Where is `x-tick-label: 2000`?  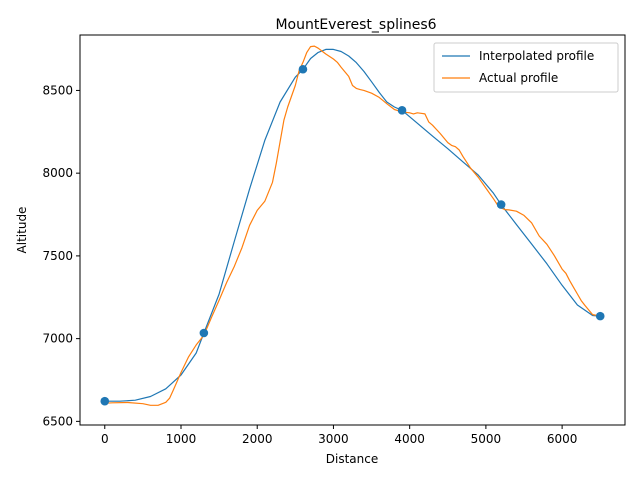 x-tick-label: 2000 is located at coordinates (257, 439).